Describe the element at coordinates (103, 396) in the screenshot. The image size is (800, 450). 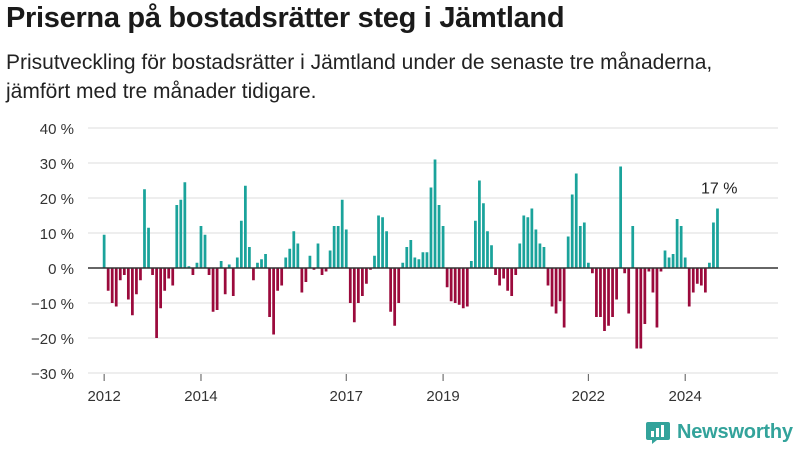
I see `x-tick-label: 2012` at that location.